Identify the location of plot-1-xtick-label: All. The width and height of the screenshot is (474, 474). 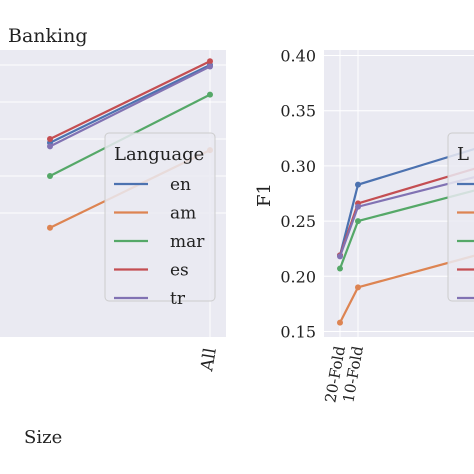
(209, 359).